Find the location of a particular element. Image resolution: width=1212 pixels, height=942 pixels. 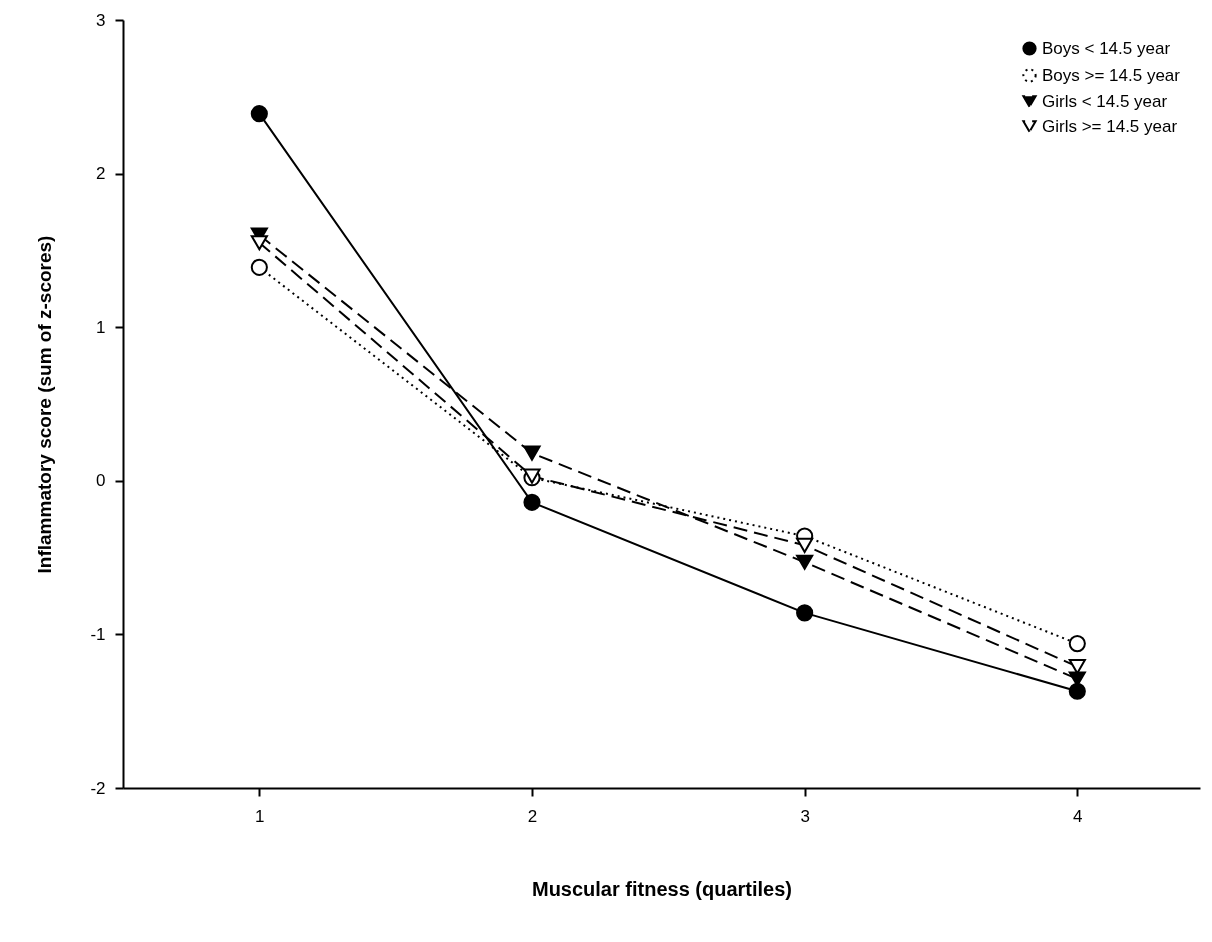

legend-label: Girls < 14.5 year is located at coordinates (1105, 101).